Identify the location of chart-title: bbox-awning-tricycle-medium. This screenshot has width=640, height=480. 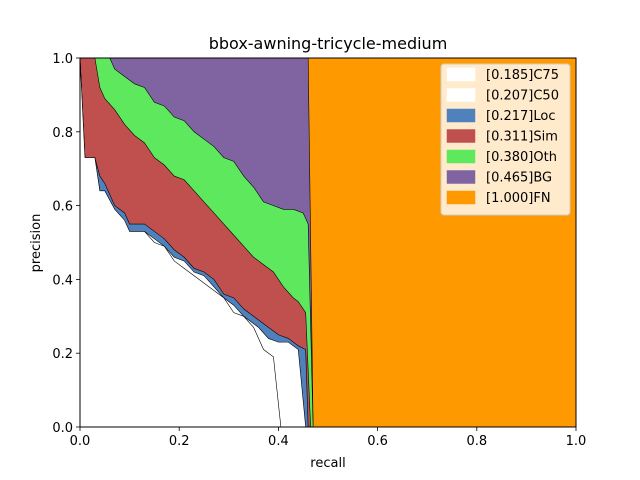
(328, 43).